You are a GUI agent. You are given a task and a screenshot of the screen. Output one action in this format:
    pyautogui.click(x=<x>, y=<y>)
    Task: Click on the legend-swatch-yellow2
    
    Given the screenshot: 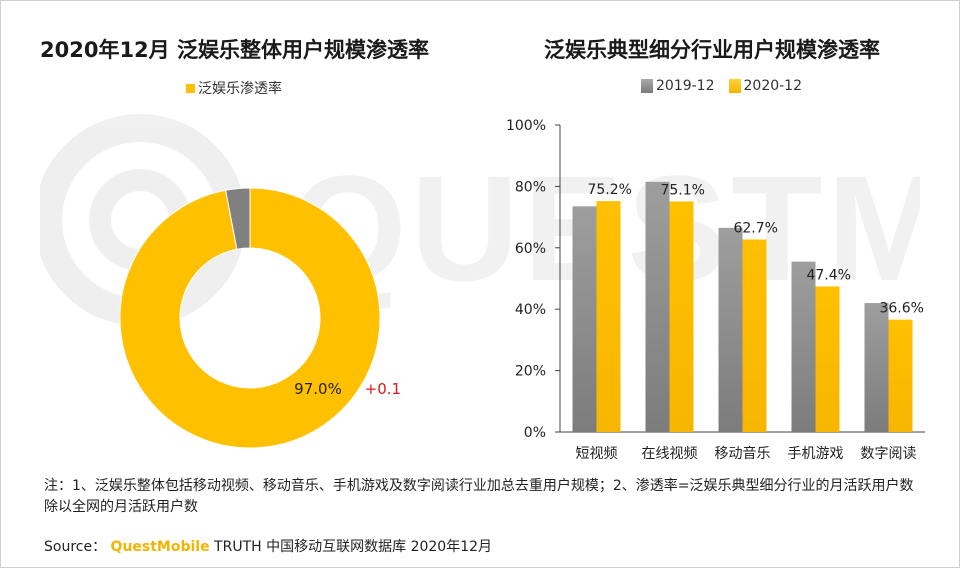 What is the action you would take?
    pyautogui.click(x=734, y=86)
    